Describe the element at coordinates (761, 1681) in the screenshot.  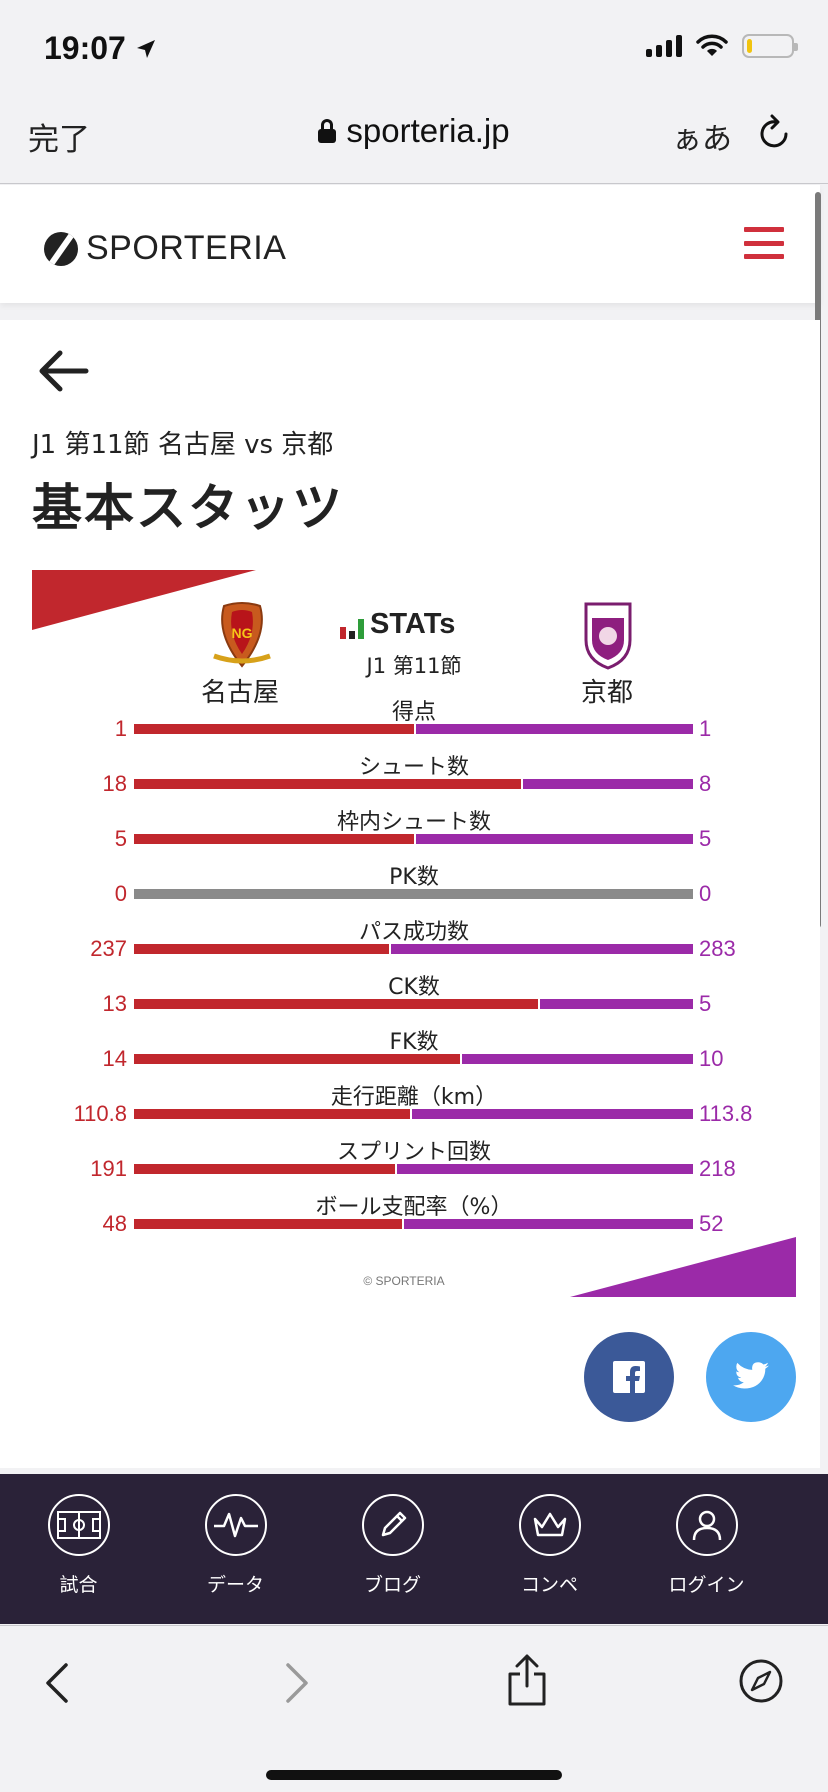
I see `compass-icon` at that location.